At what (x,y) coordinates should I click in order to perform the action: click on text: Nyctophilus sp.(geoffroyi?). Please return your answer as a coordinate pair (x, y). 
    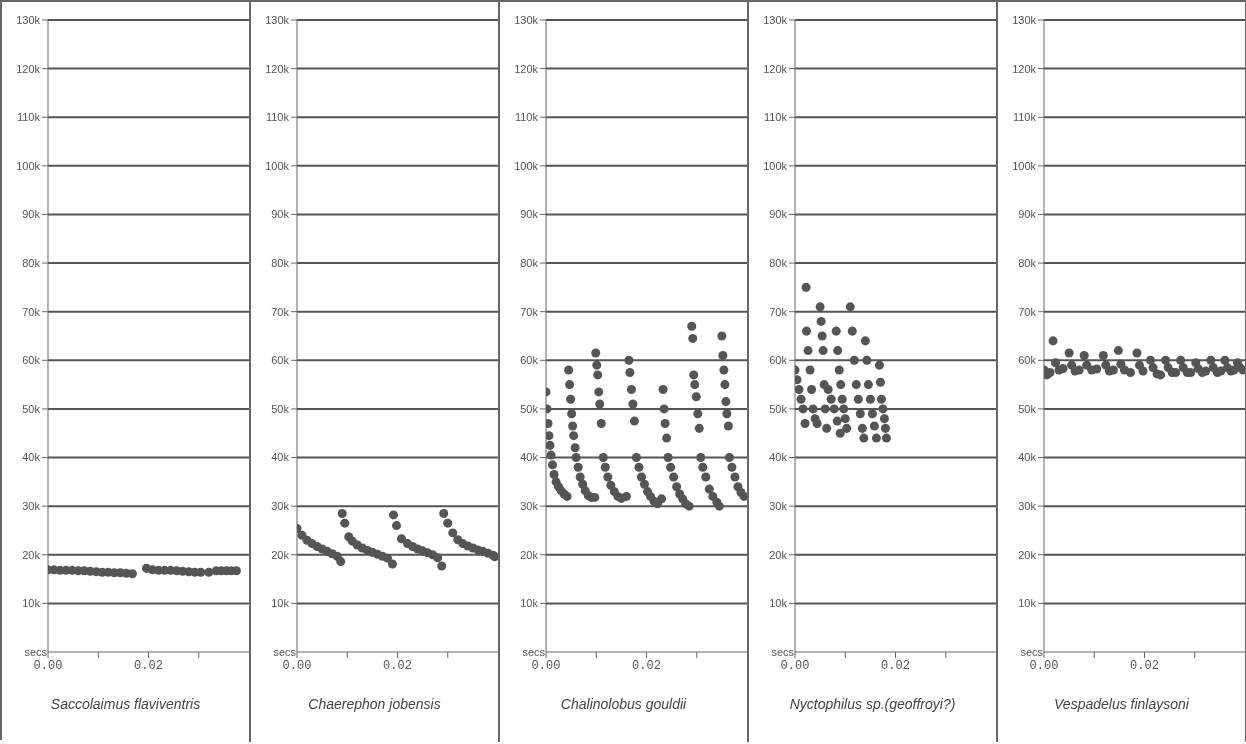
    Looking at the image, I should click on (872, 704).